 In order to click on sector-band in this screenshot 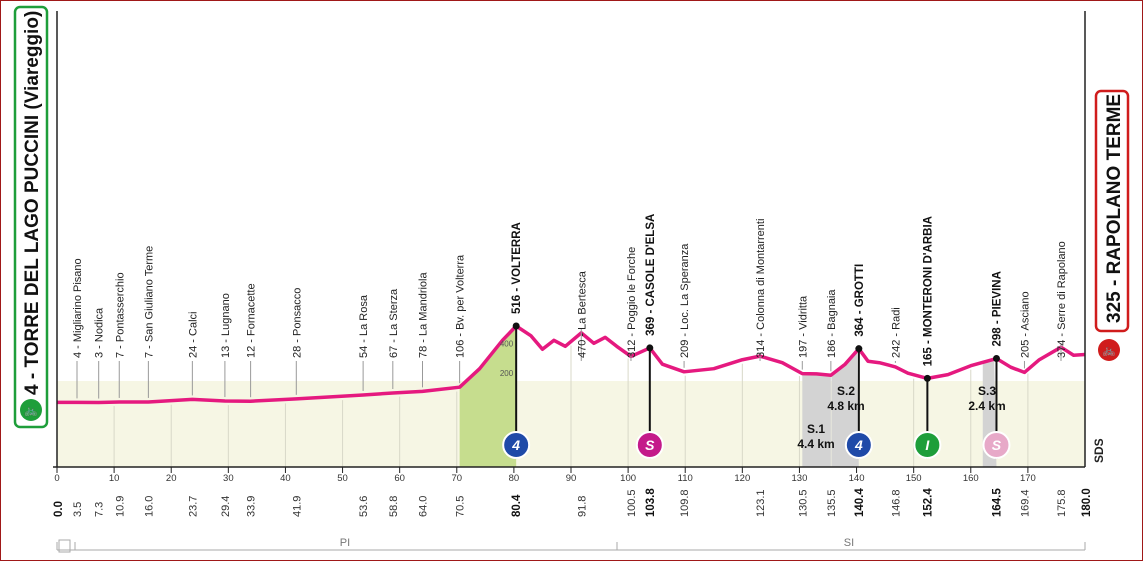, I will do `click(816, 420)`.